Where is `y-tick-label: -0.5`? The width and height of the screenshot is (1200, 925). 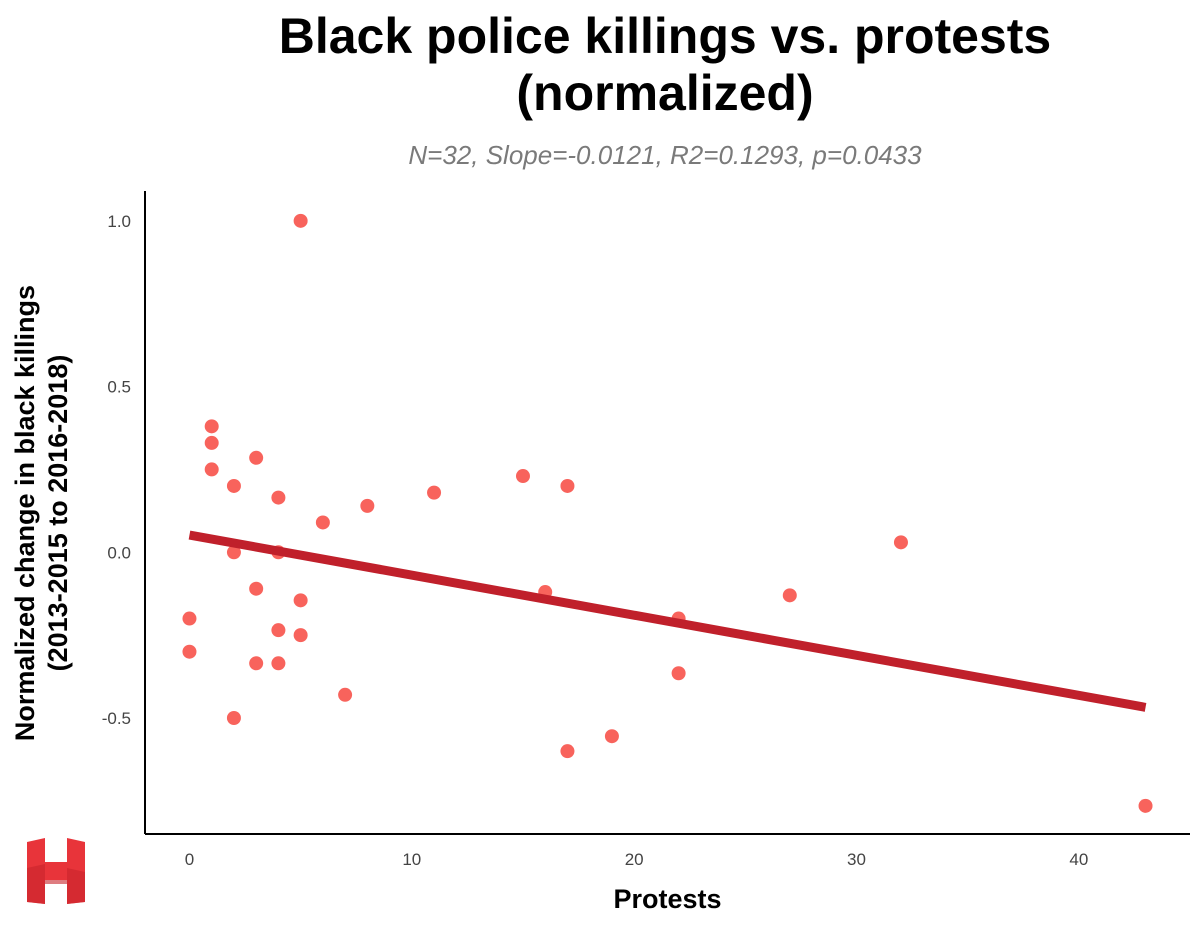
y-tick-label: -0.5 is located at coordinates (116, 718).